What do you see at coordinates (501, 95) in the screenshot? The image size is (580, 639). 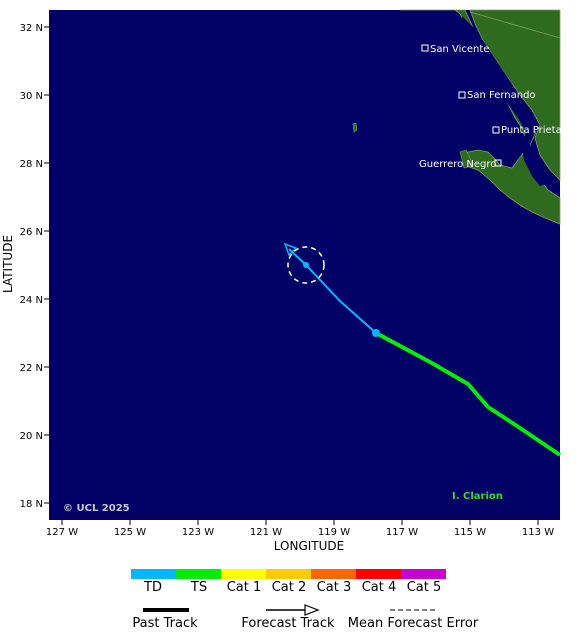 I see `city-label: San Fernando` at bounding box center [501, 95].